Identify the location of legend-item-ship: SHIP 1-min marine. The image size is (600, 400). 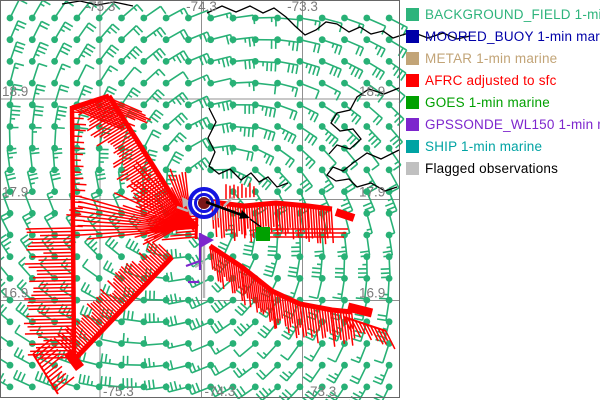
(503, 146).